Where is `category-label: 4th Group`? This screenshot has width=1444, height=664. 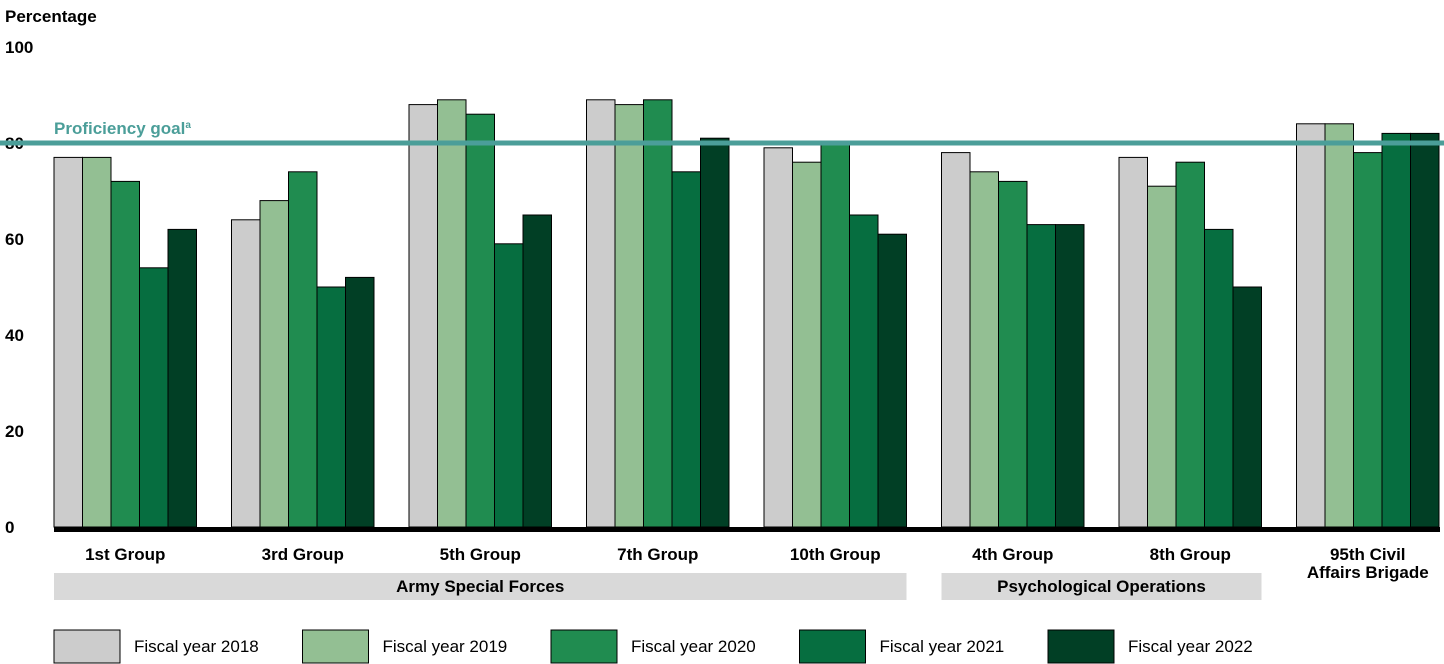 category-label: 4th Group is located at coordinates (1012, 554).